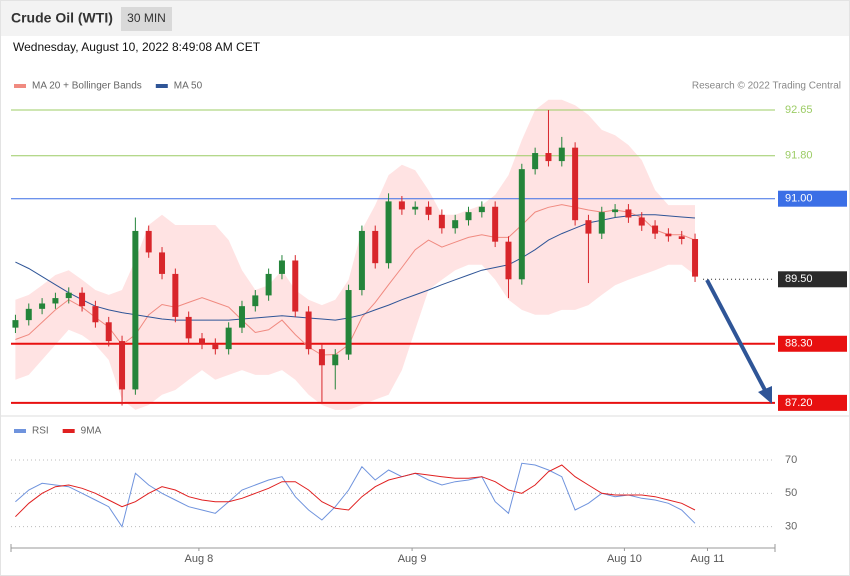 This screenshot has width=850, height=576. Describe the element at coordinates (791, 460) in the screenshot. I see `y-tick-label: 70` at that location.